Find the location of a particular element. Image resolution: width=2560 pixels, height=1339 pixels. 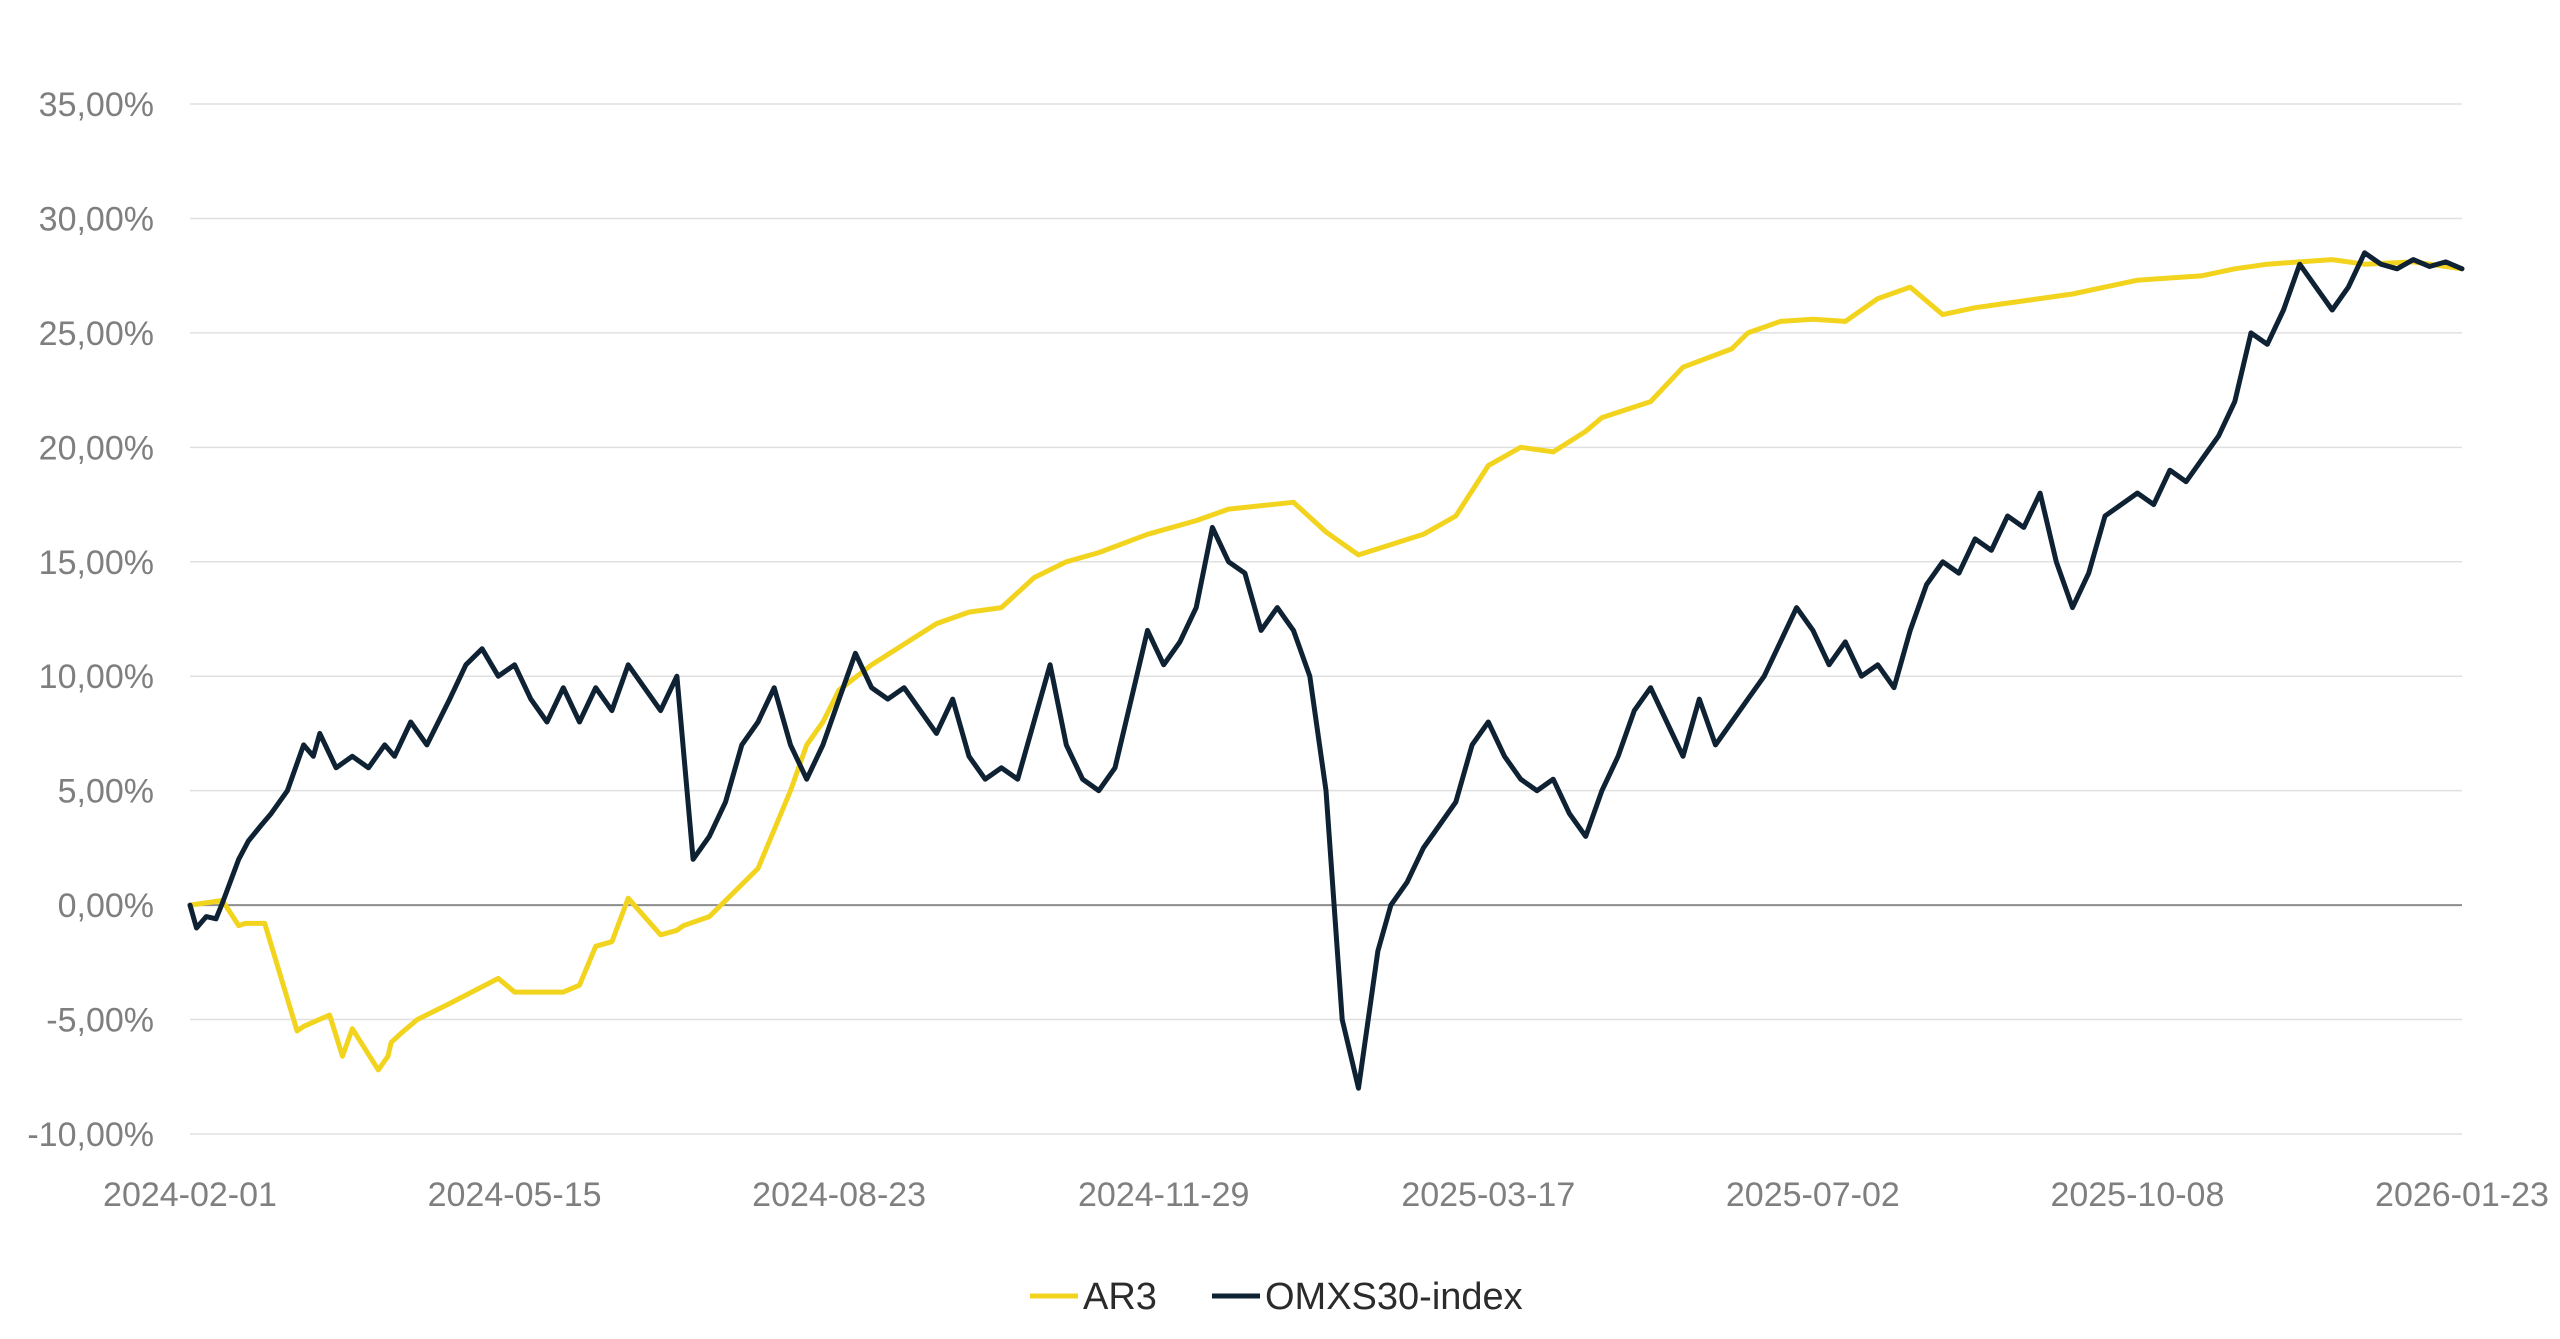

legend: AR3 OMXS30-index is located at coordinates (1276, 1297).